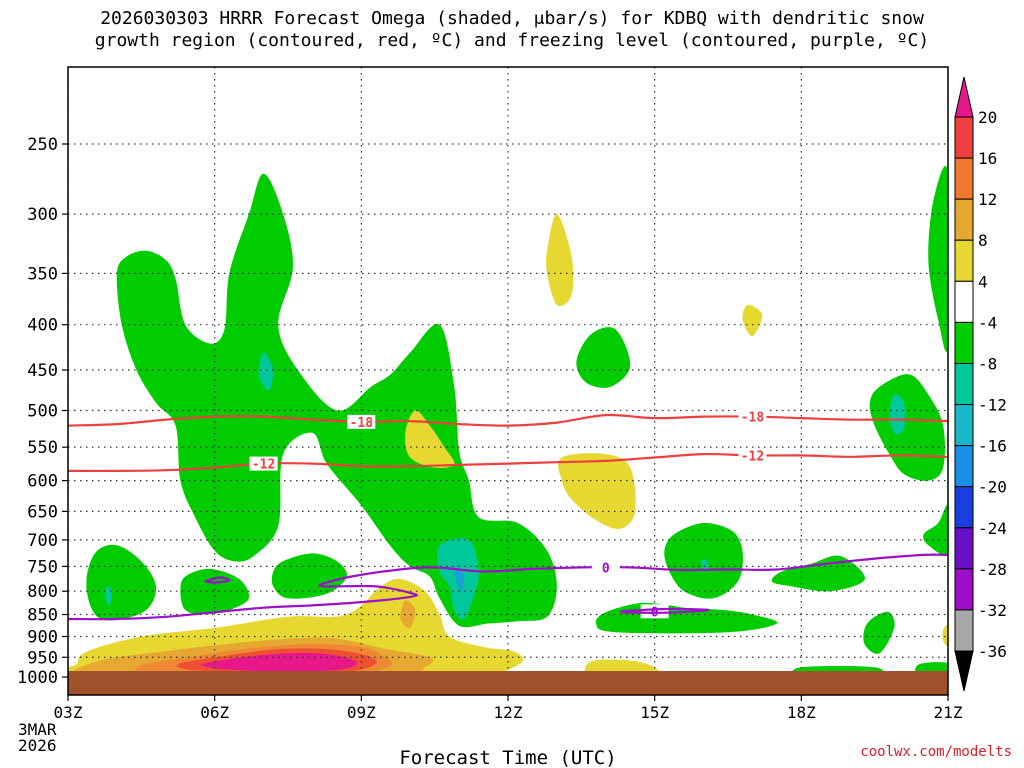 This screenshot has height=768, width=1024. I want to click on y-tick-label-550: 550, so click(42, 448).